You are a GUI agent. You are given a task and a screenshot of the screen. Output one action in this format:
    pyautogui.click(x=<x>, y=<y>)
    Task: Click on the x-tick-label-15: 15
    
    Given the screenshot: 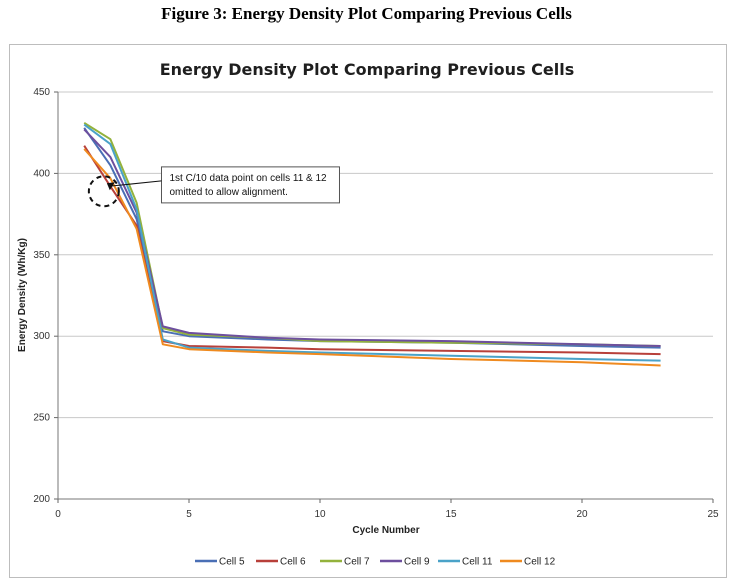 What is the action you would take?
    pyautogui.click(x=451, y=514)
    